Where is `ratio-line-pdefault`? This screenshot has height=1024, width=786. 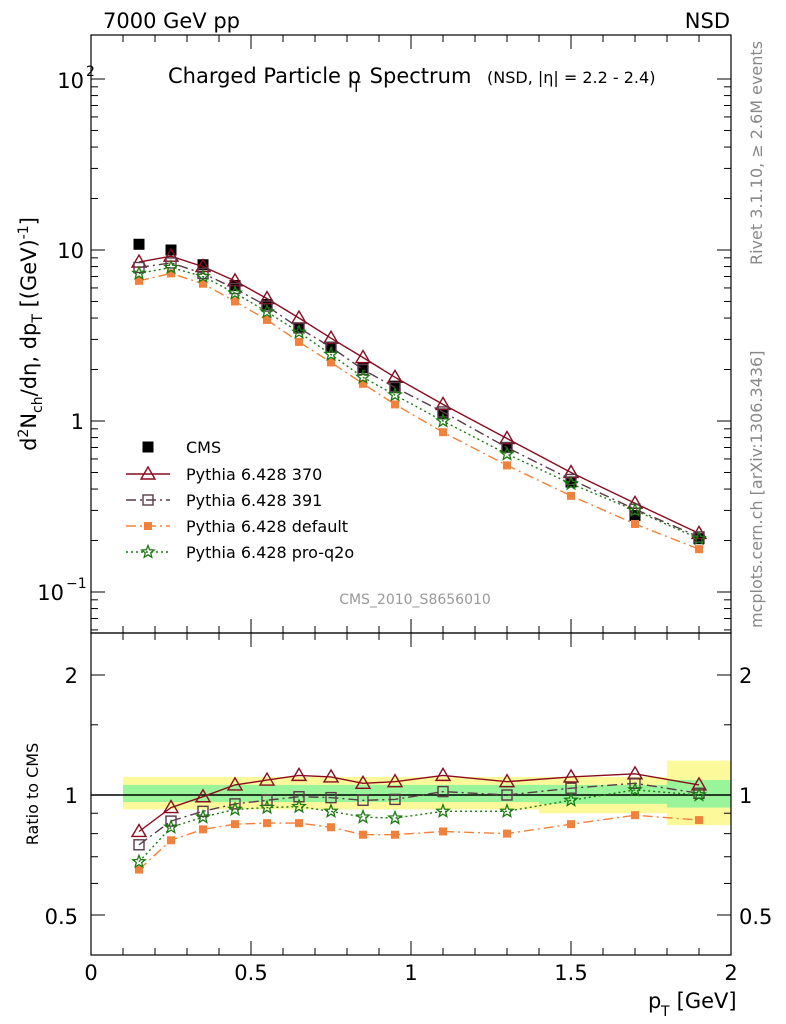
ratio-line-pdefault is located at coordinates (419, 842).